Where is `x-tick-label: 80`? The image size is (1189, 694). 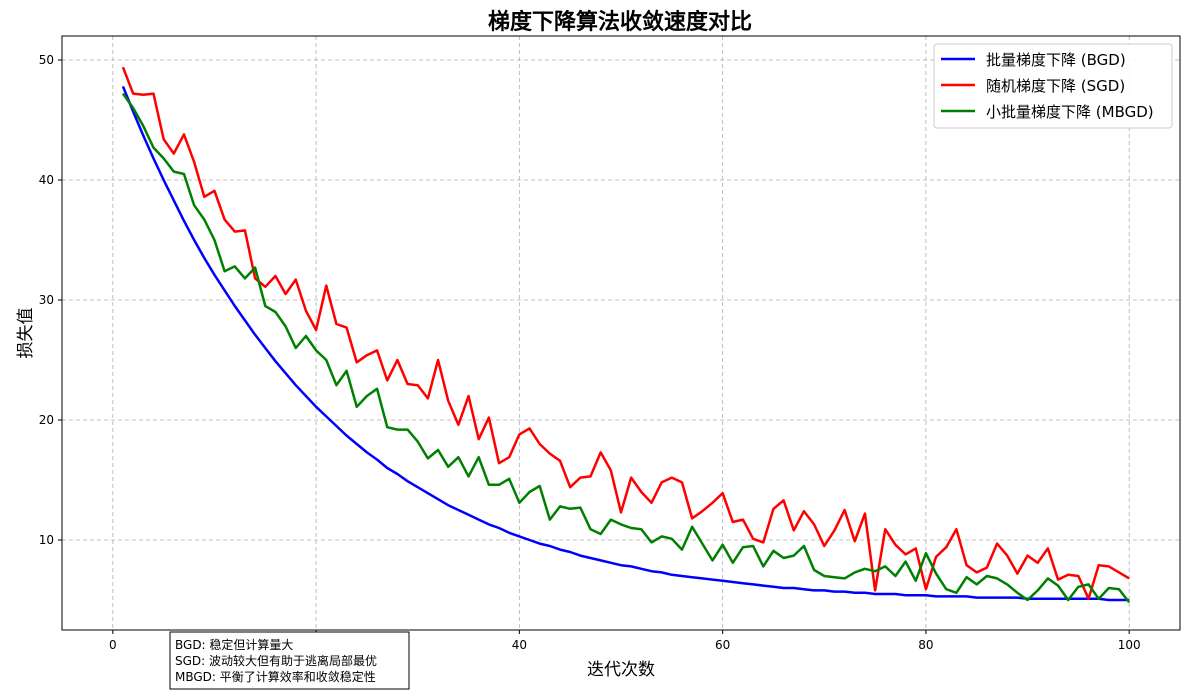
x-tick-label: 80 is located at coordinates (925, 645).